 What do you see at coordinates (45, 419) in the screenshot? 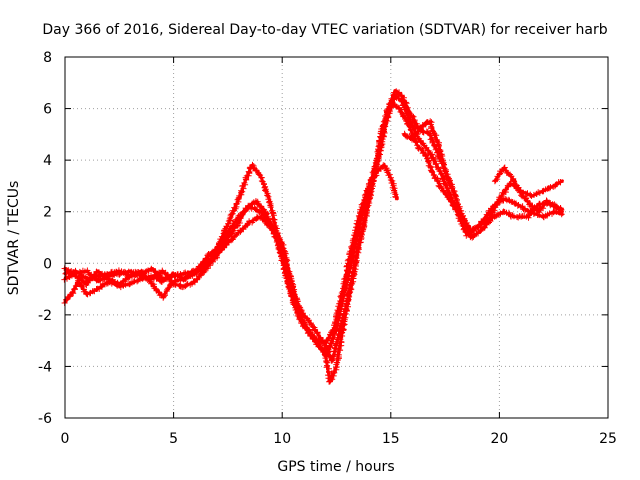
I see `y-tick-label: -6` at bounding box center [45, 419].